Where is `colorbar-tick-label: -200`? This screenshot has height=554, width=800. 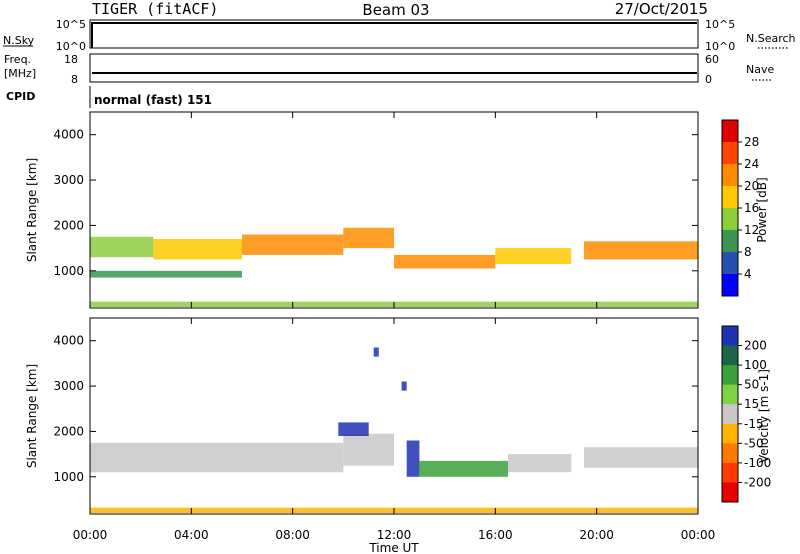 colorbar-tick-label: -200 is located at coordinates (757, 482).